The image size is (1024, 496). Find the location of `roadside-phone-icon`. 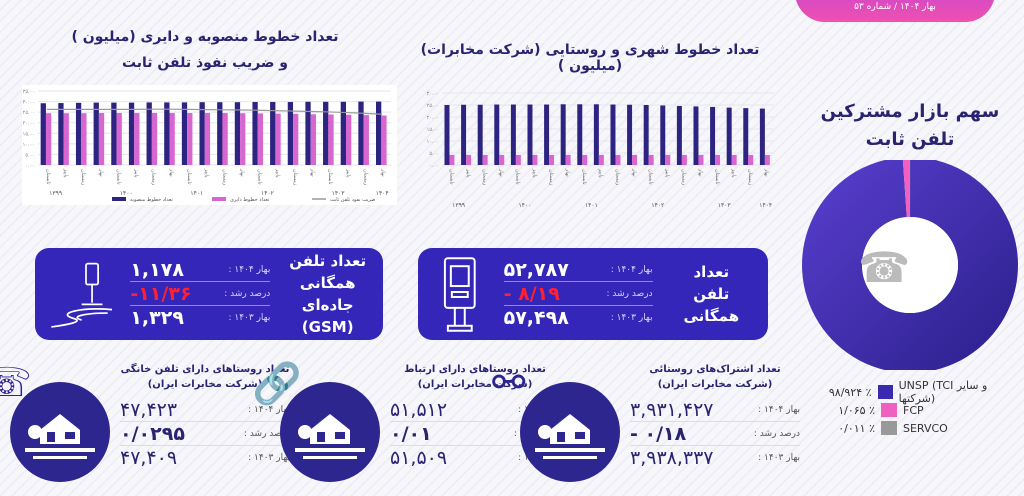

roadside-phone-icon is located at coordinates (82, 295).